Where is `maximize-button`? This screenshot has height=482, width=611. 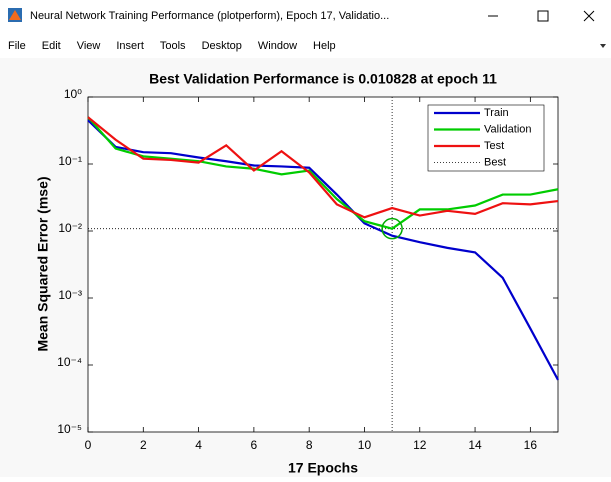 maximize-button is located at coordinates (543, 16).